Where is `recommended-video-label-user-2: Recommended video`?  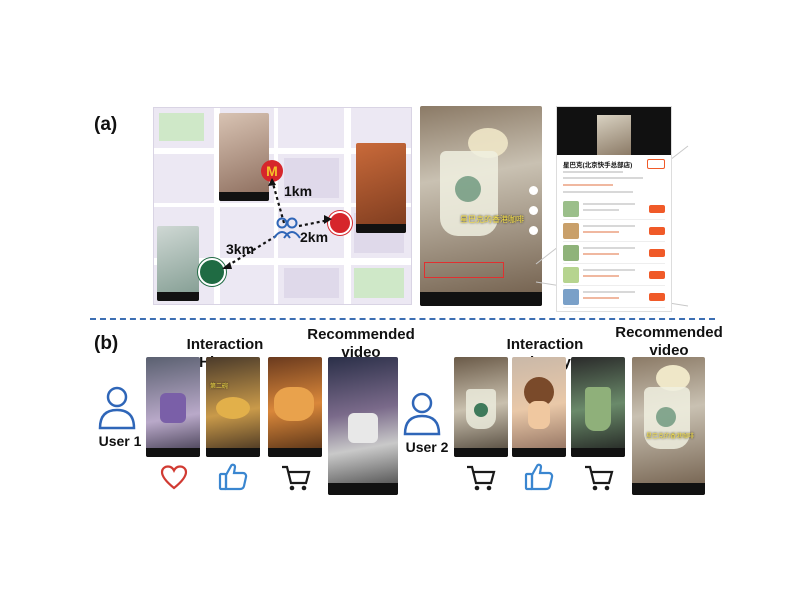 recommended-video-label-user-2: Recommended video is located at coordinates (669, 341).